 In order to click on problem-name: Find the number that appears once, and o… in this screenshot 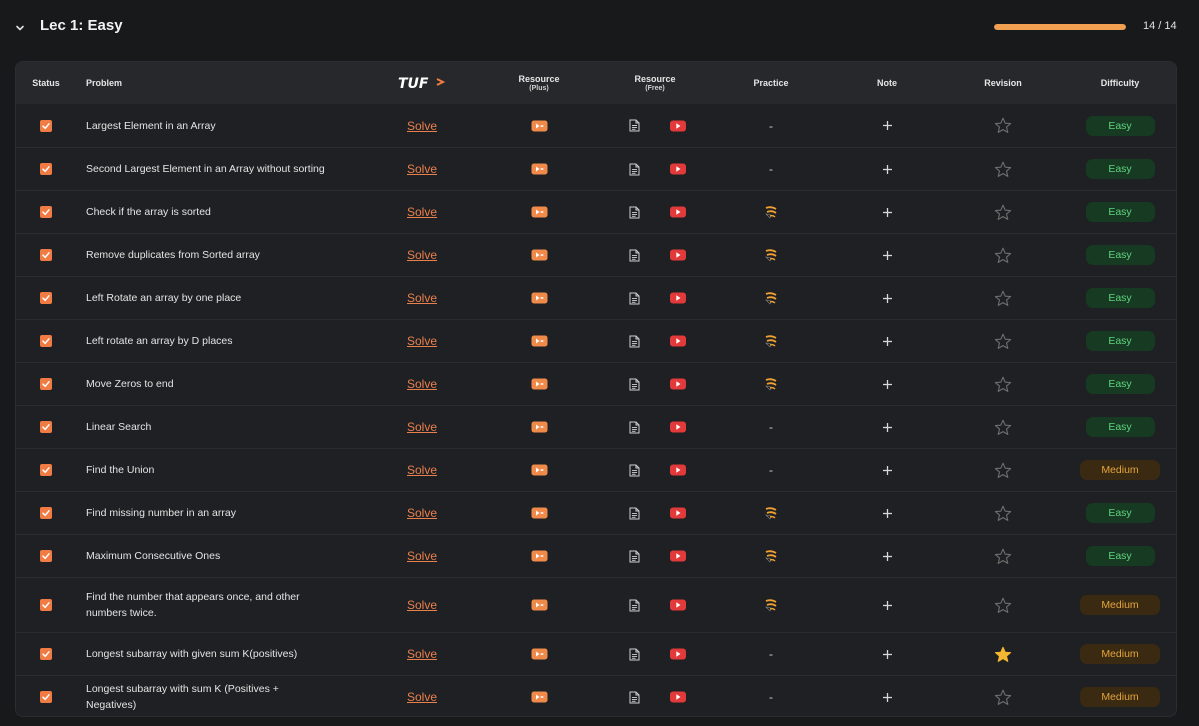, I will do `click(193, 605)`.